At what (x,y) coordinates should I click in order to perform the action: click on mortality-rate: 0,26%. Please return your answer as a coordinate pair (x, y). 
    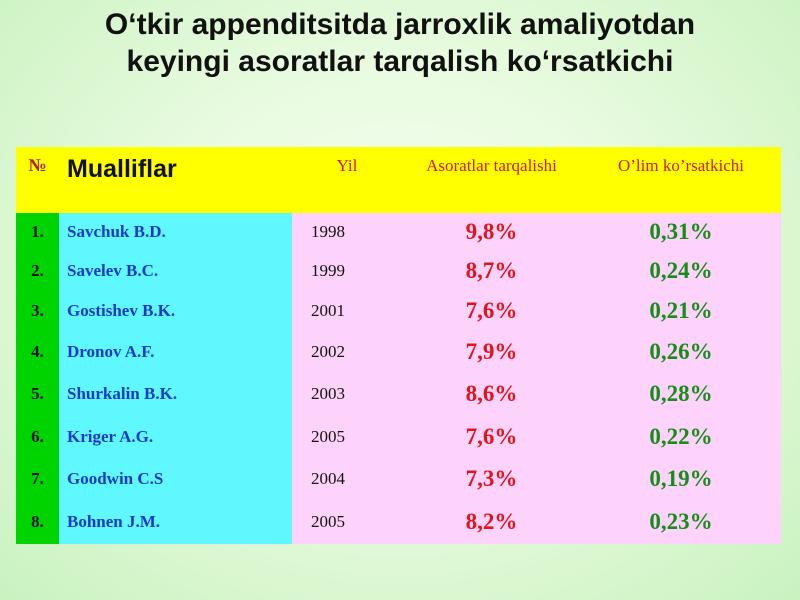
    Looking at the image, I should click on (681, 351).